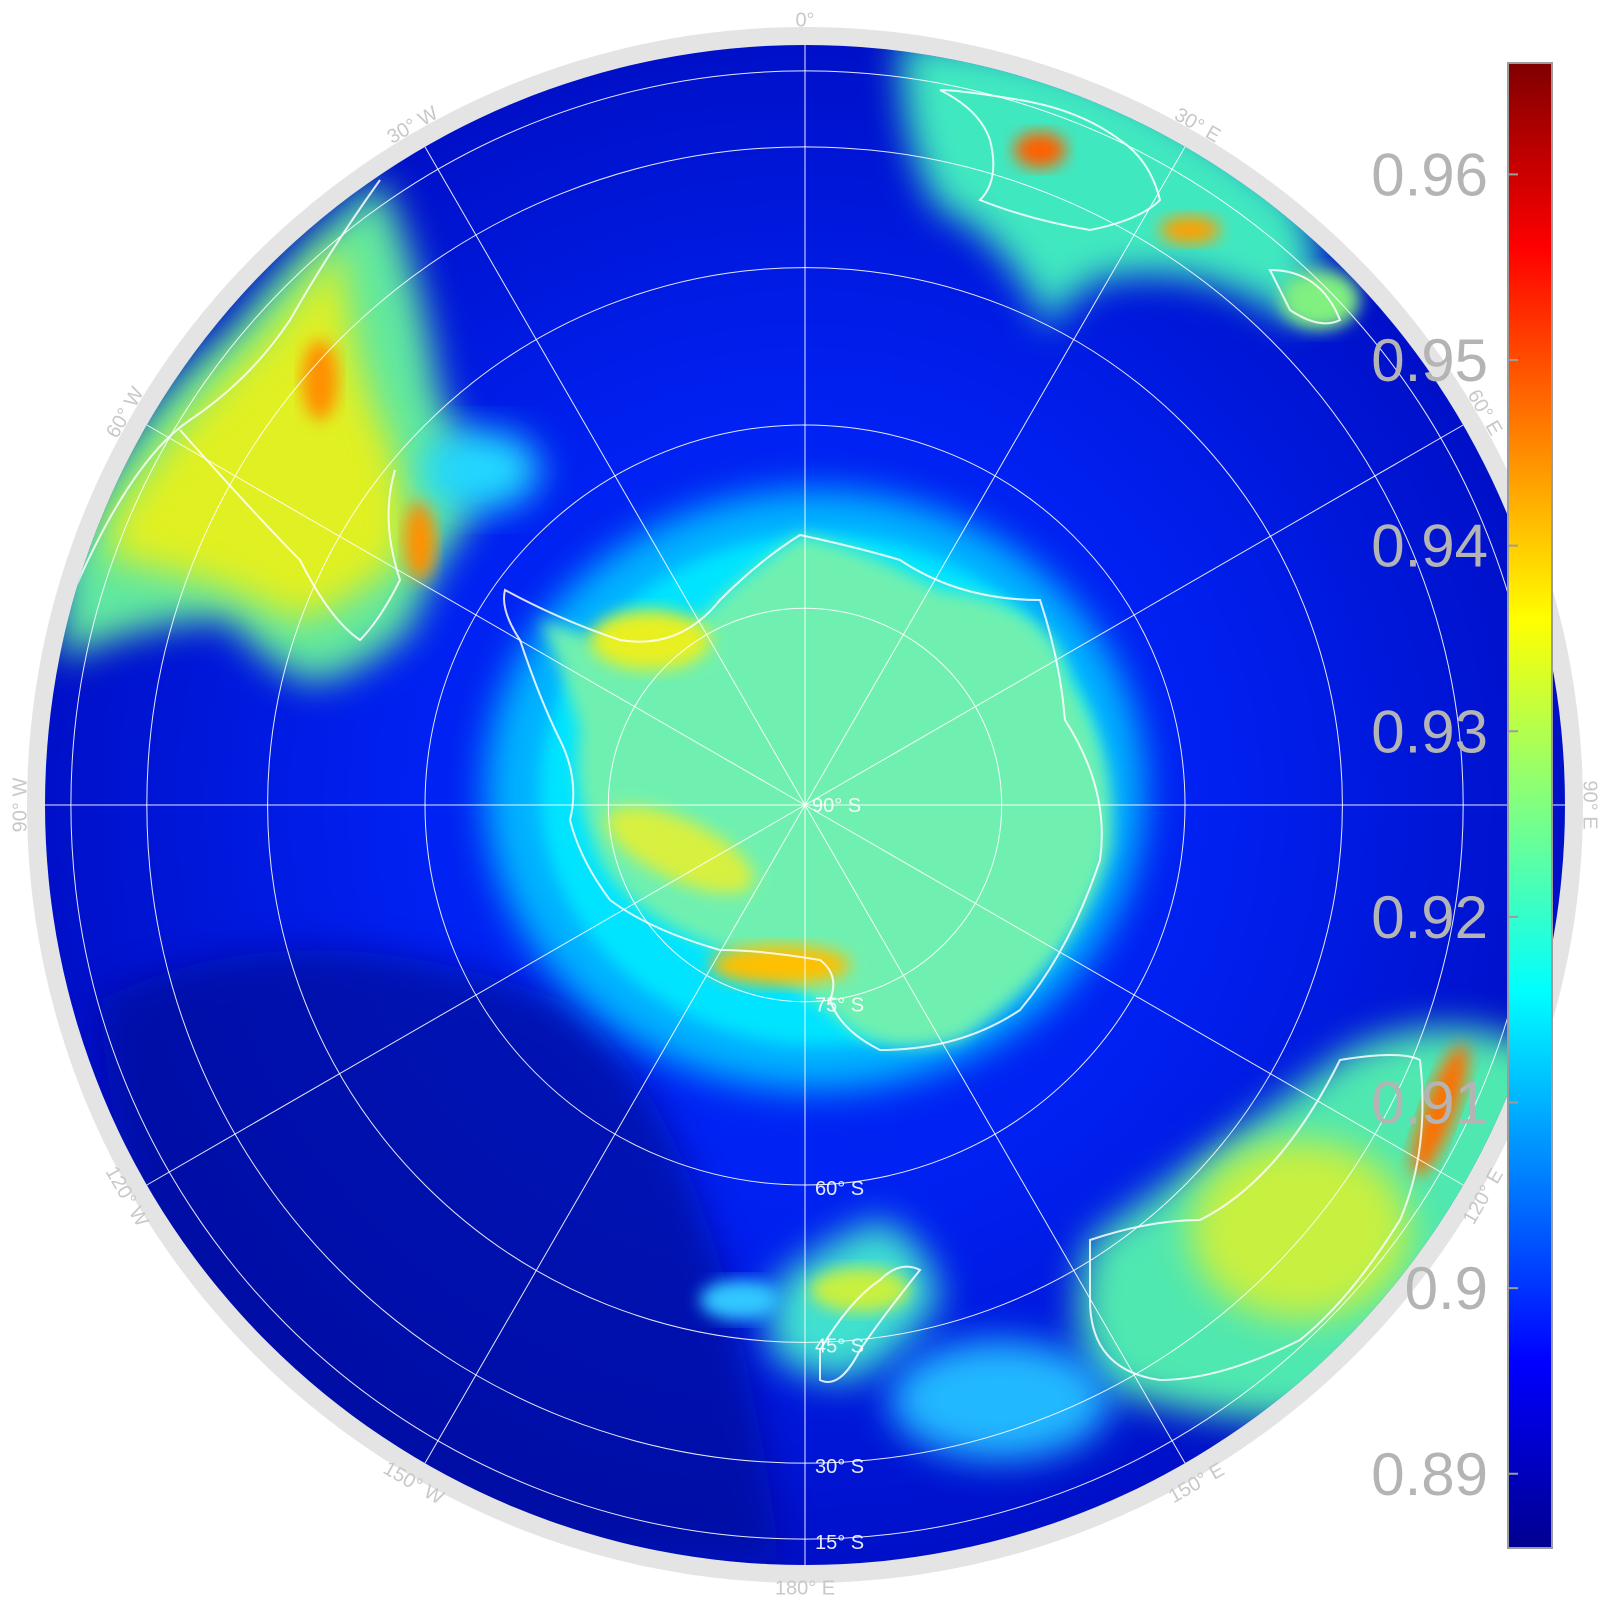 The width and height of the screenshot is (1611, 1608). What do you see at coordinates (650, 640) in the screenshot?
I see `peninsula-high` at bounding box center [650, 640].